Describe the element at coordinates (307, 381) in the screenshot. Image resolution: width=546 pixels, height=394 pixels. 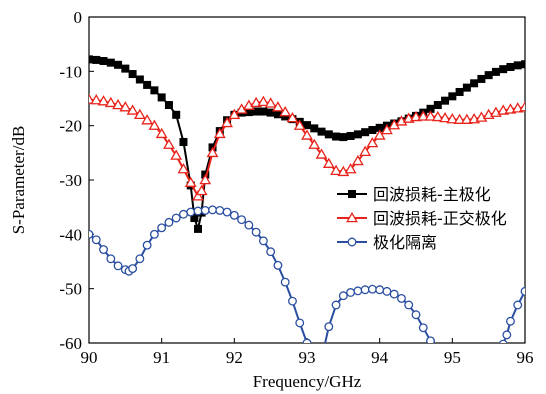
I see `x-axis-title: Frequency/GHz` at that location.